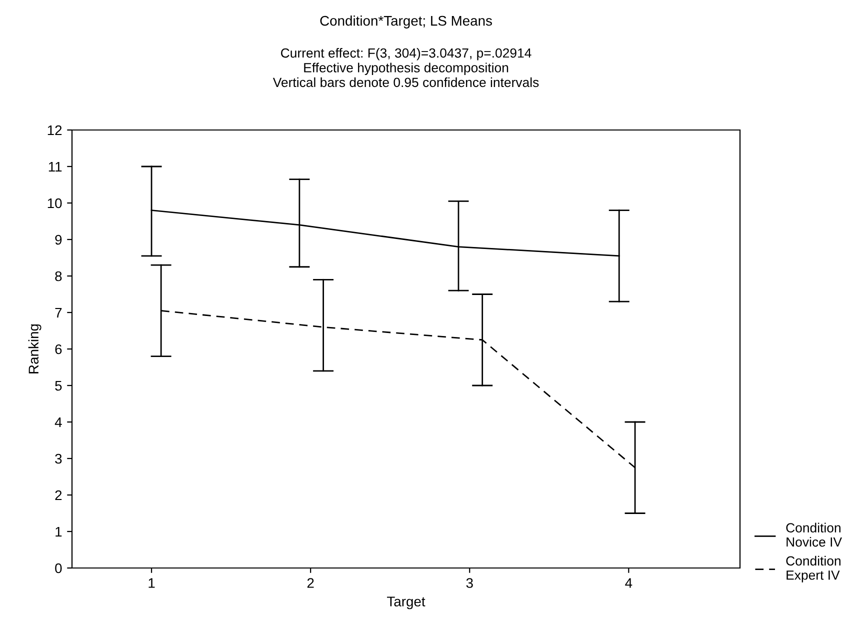 This screenshot has height=634, width=850. What do you see at coordinates (405, 68) in the screenshot?
I see `chart-subtitle: Current effect: F(3, 304)=3.0437, p=.02914 Effective hypothesis decomposition Vertical bars denote 0.95 confidence intervals` at bounding box center [405, 68].